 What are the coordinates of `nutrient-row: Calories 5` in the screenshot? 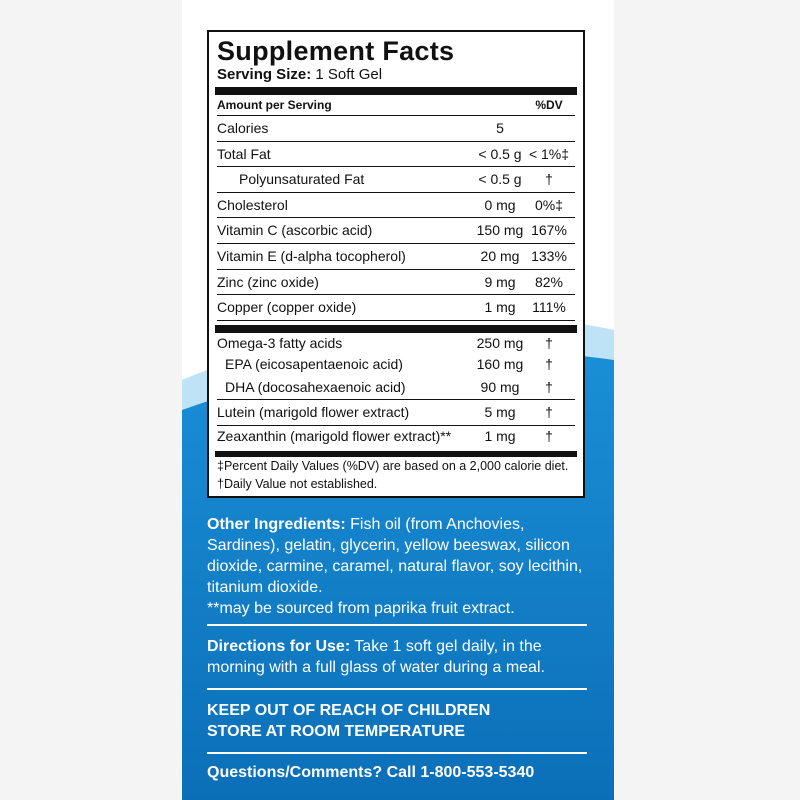 It's located at (396, 129).